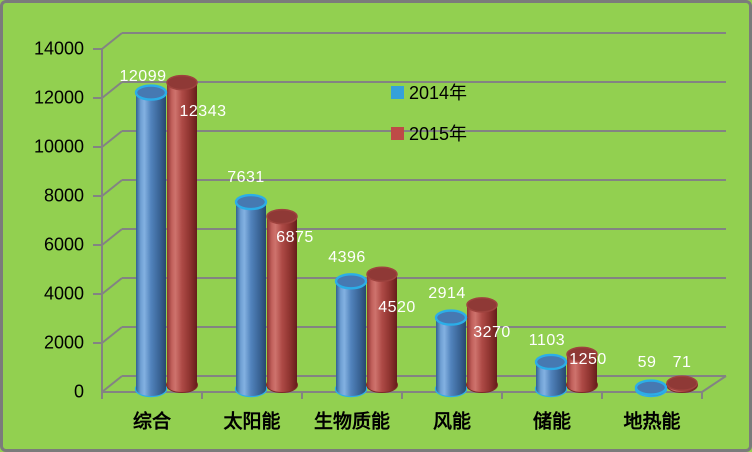  I want to click on cylinder-bar-2015年-4, so click(582, 369).